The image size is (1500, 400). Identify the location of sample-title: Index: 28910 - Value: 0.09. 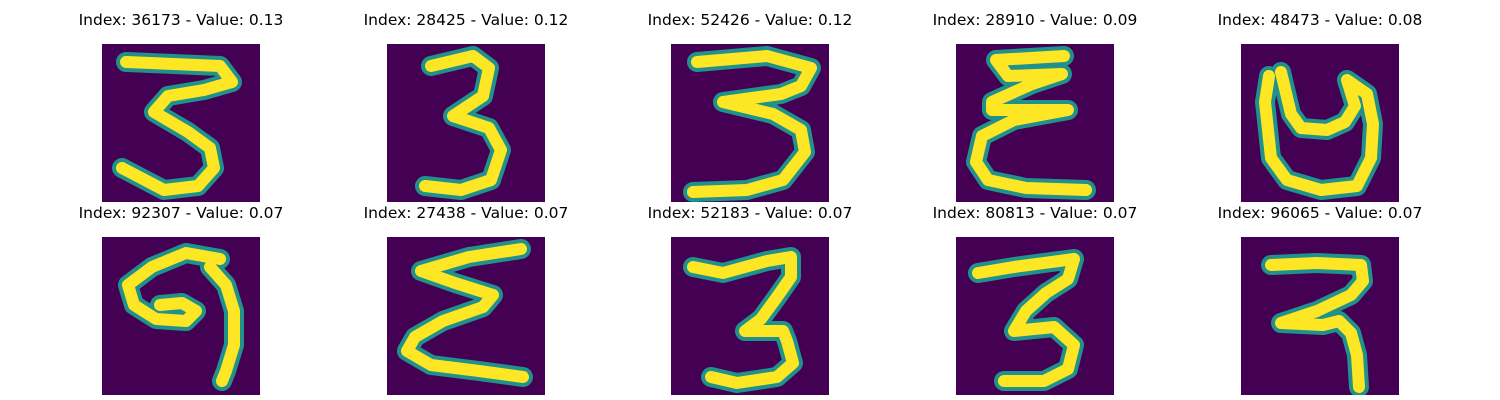
(1035, 20).